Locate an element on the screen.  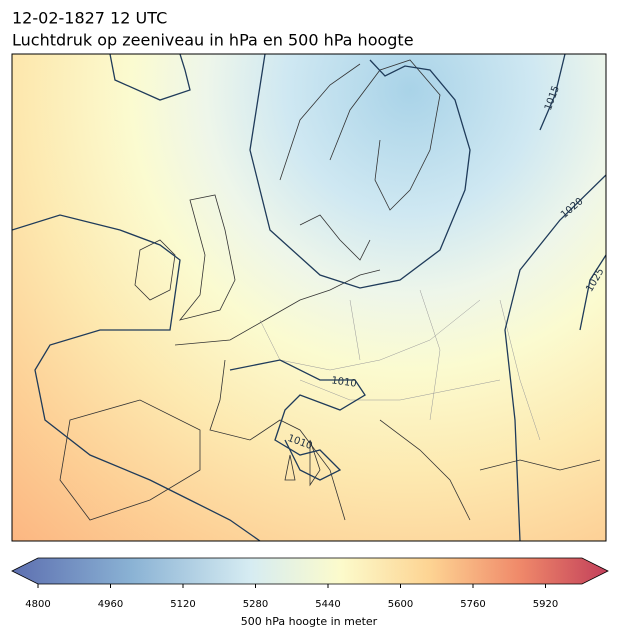
colorbar-label: 500 hPa hoogte in meter is located at coordinates (309, 621).